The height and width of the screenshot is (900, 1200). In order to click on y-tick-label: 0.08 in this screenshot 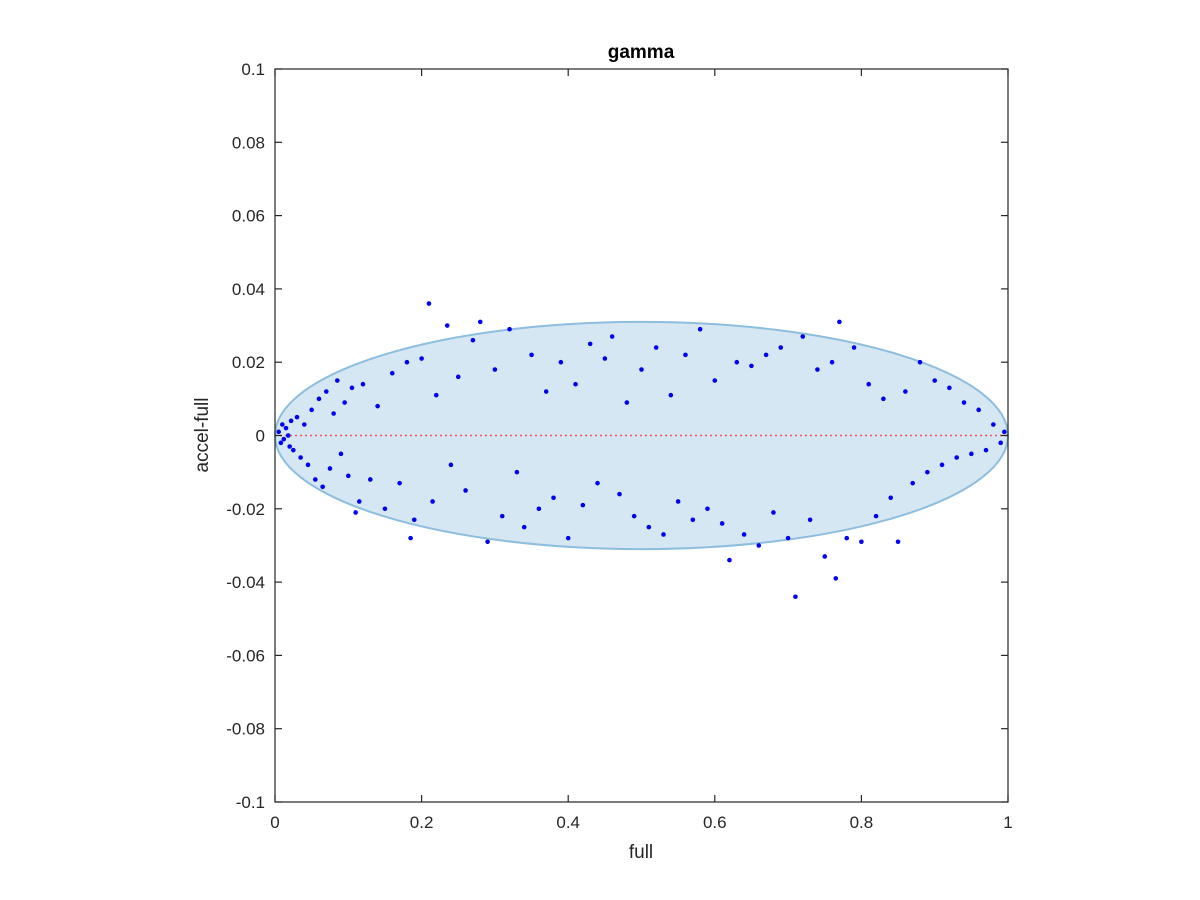, I will do `click(248, 142)`.